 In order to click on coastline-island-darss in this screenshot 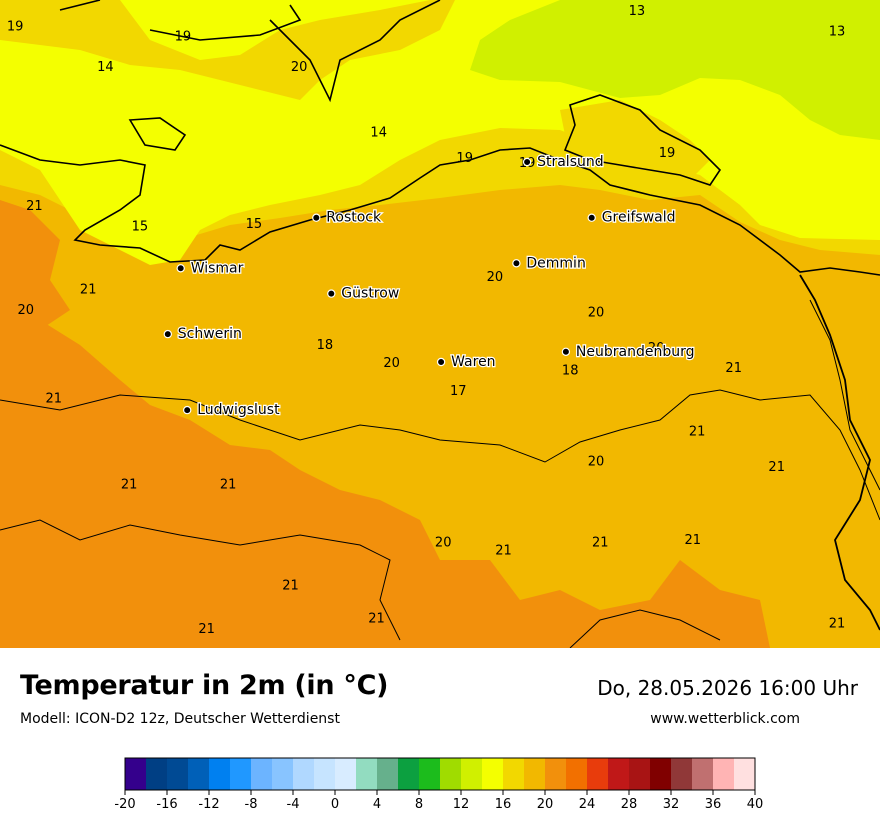, I will do `click(157, 134)`.